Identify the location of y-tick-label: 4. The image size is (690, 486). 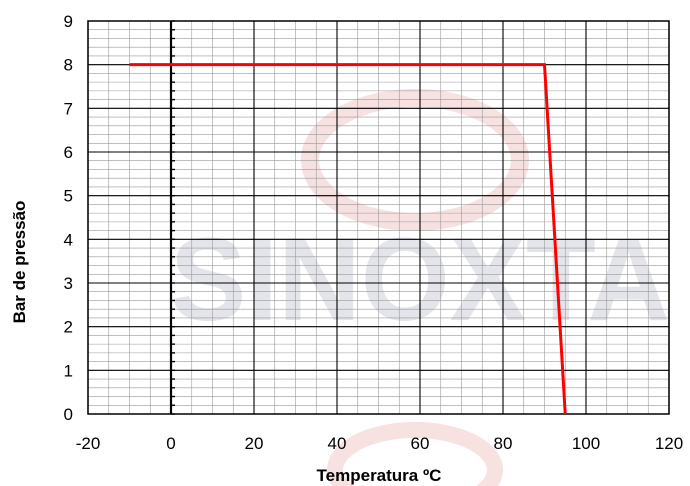
(68, 239).